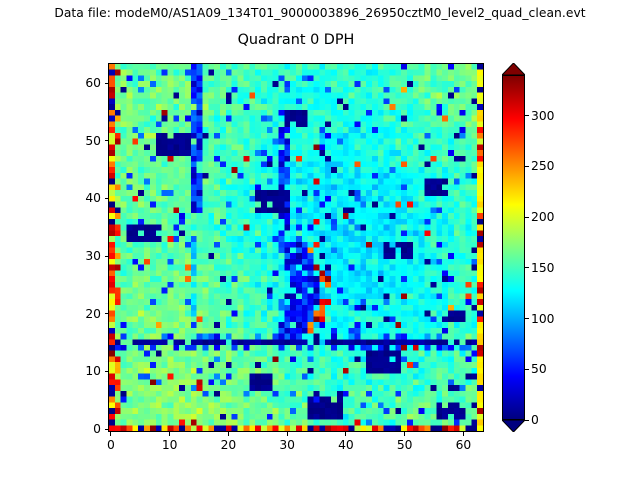 Image resolution: width=640 pixels, height=480 pixels. Describe the element at coordinates (463, 445) in the screenshot. I see `x-tick-label: 60` at that location.